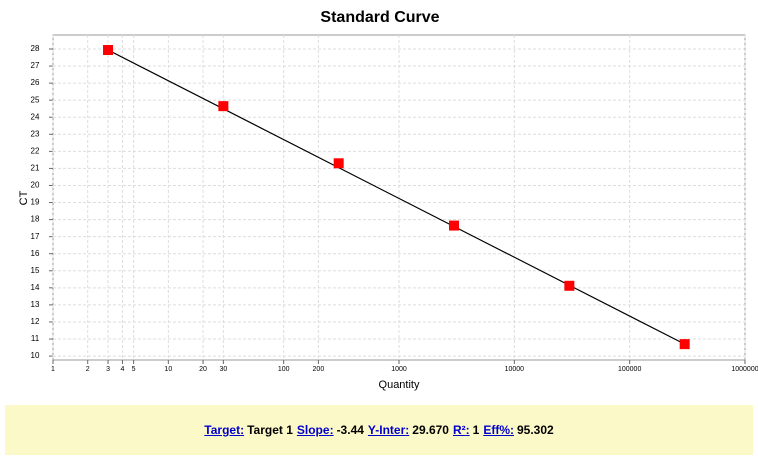  What do you see at coordinates (35, 219) in the screenshot?
I see `y-tick-label: 18` at bounding box center [35, 219].